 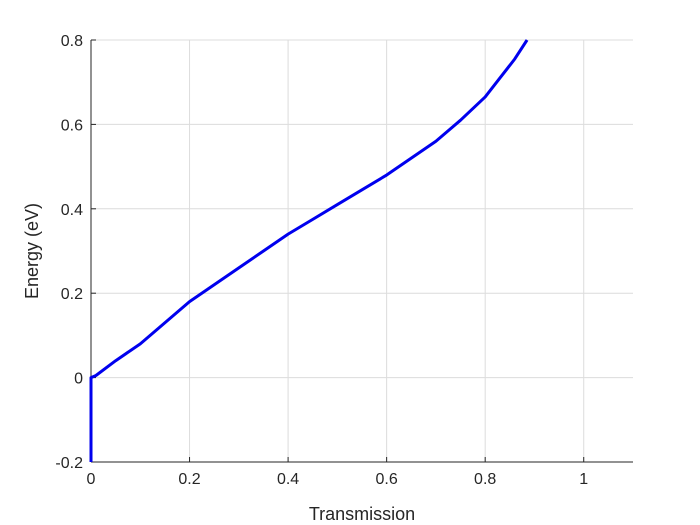 I want to click on y-tick-label: 0, so click(x=78, y=379).